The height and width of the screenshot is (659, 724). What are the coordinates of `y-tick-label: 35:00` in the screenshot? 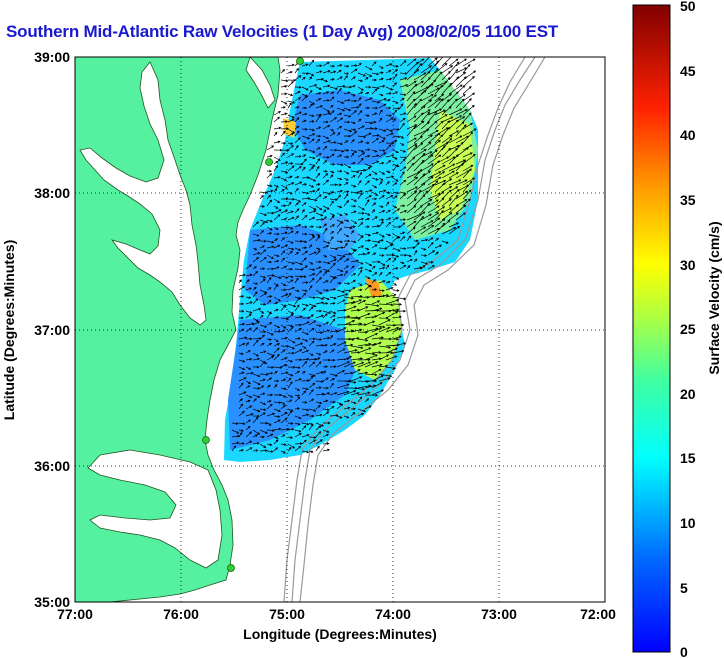 It's located at (52, 602).